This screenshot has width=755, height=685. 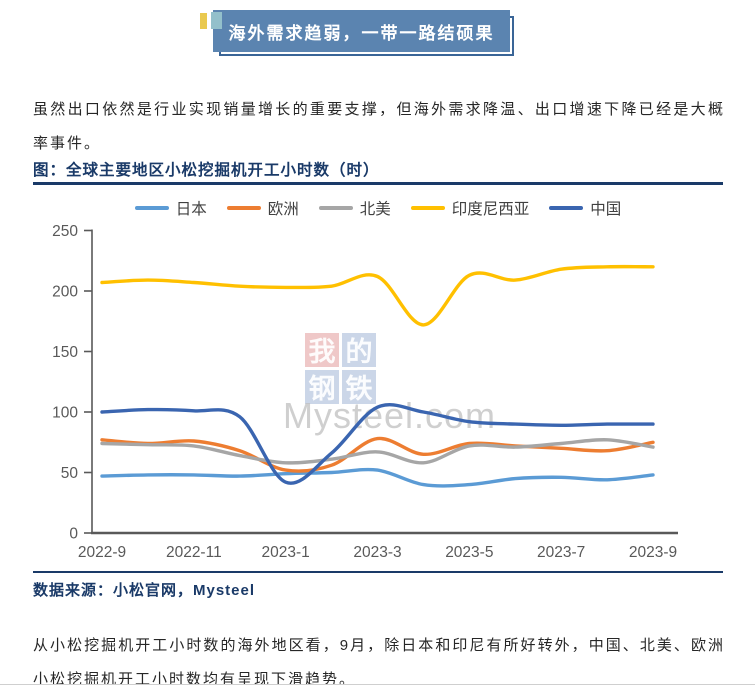 I want to click on legend-item-2: 北美, so click(x=354, y=208).